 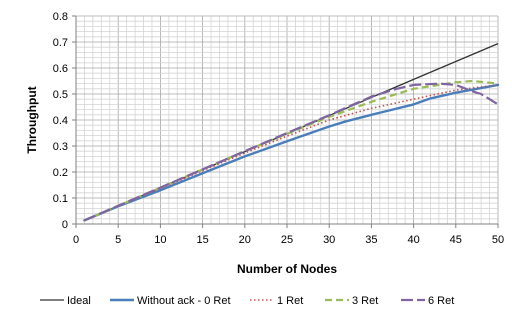 I want to click on legend-label: Ideal, so click(x=79, y=301).